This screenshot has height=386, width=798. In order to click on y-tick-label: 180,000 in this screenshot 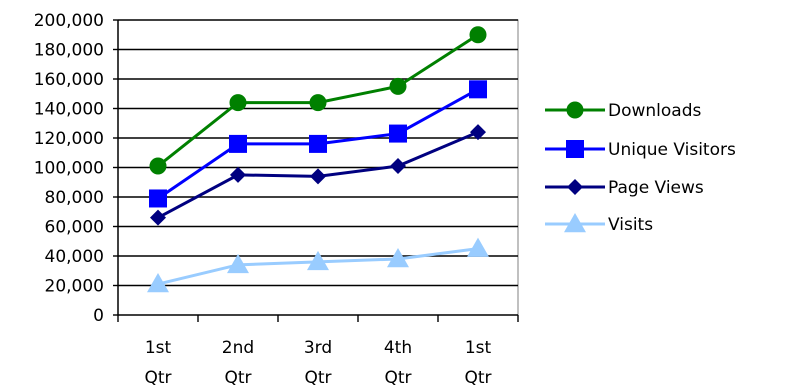, I will do `click(69, 51)`.